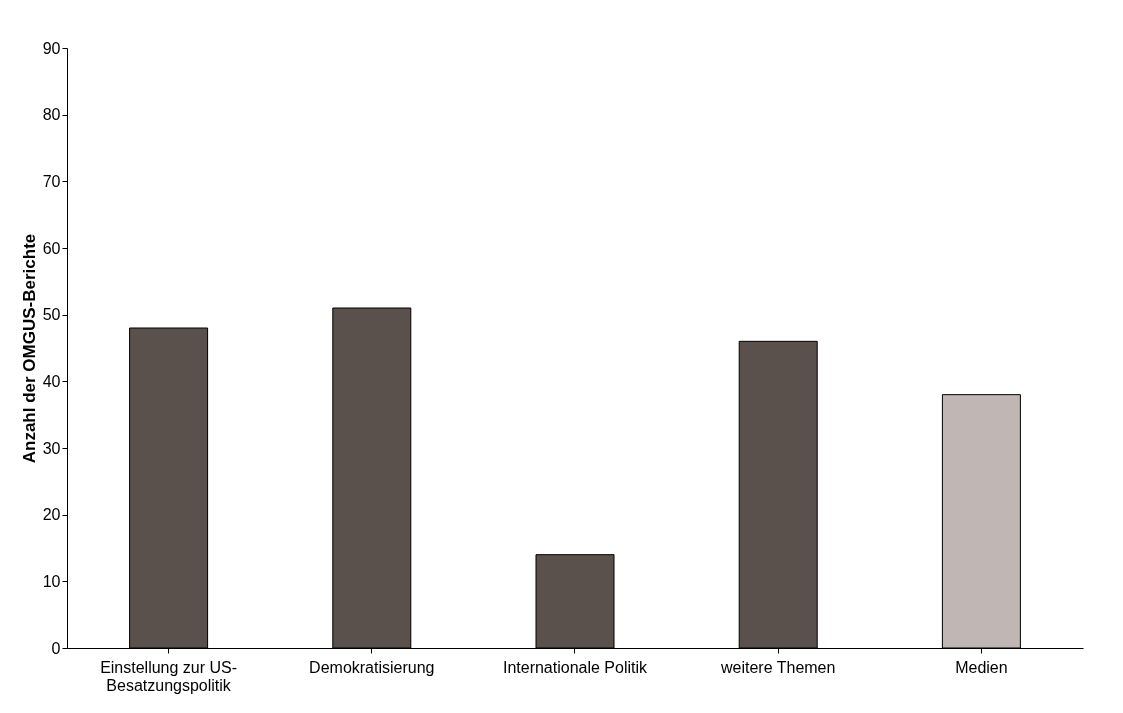 The height and width of the screenshot is (713, 1123). I want to click on x-tick-label: weitere Themen, so click(777, 667).